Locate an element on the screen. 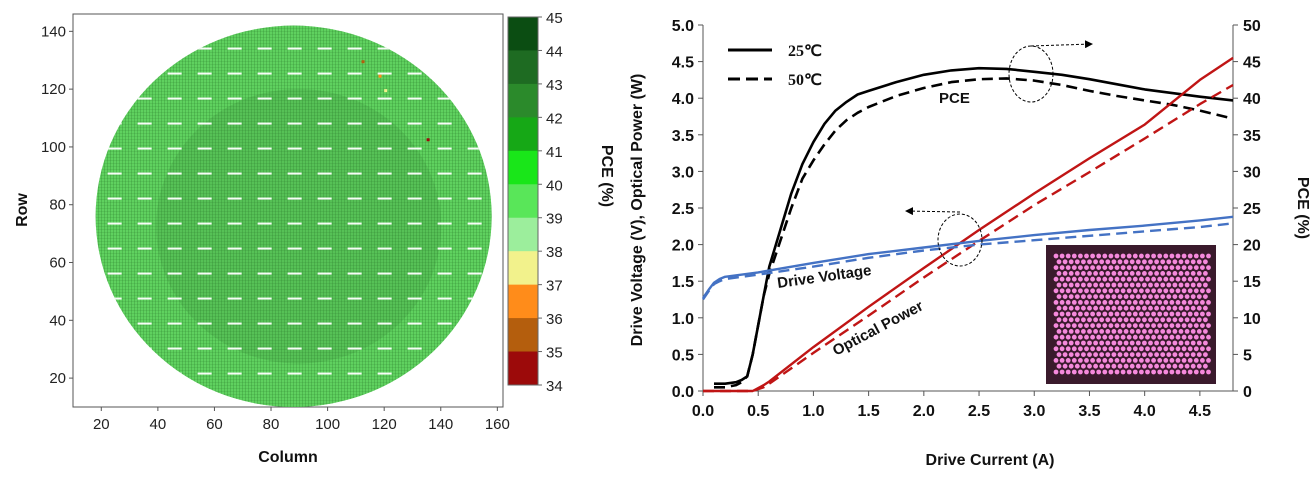  x-tick-label: 0.5 is located at coordinates (758, 411).